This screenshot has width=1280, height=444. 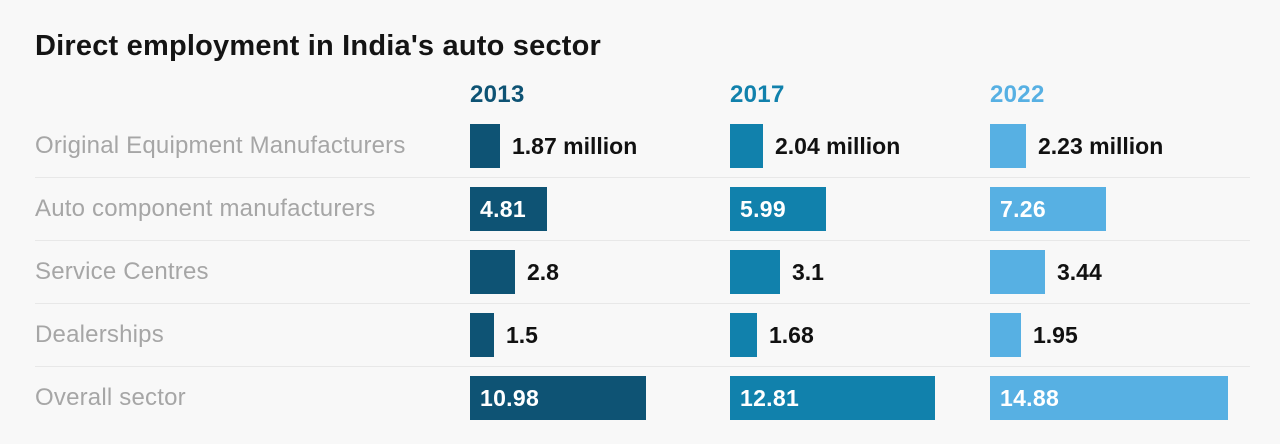 I want to click on bar-2017: 12.81, so click(x=832, y=398).